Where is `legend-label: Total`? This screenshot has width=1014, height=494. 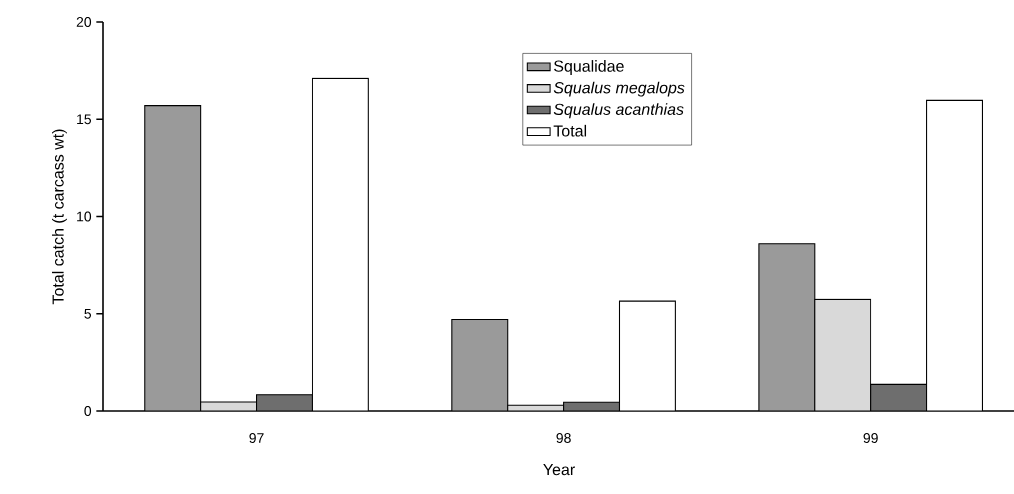 legend-label: Total is located at coordinates (570, 130).